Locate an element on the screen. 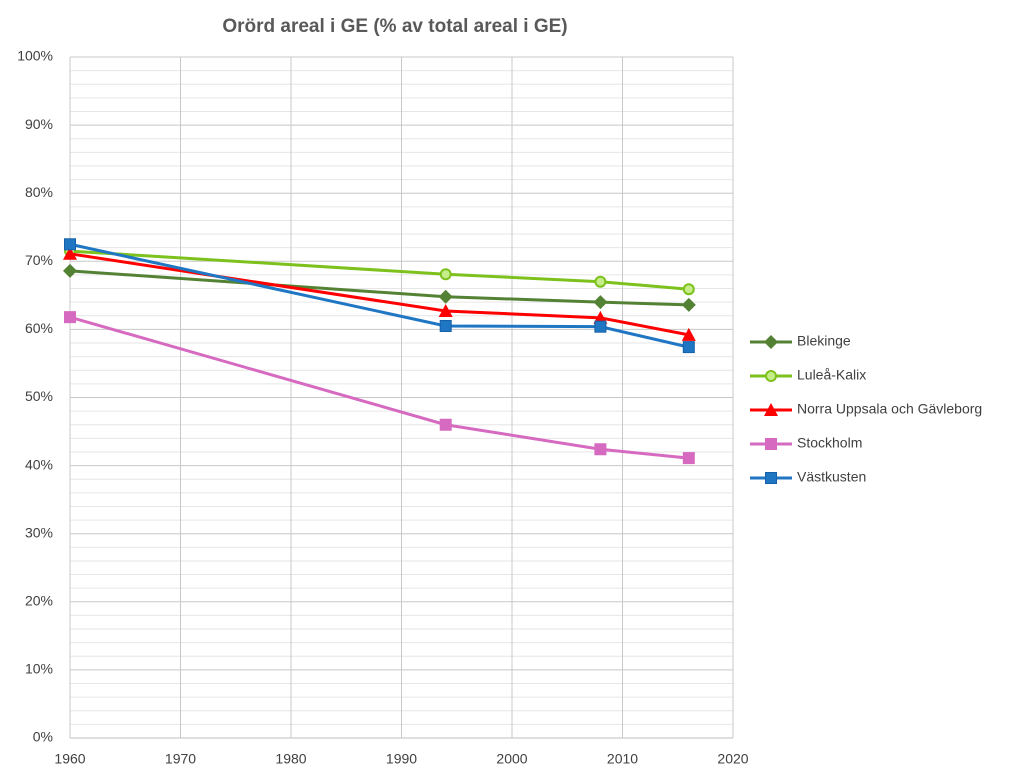 This screenshot has width=1023, height=776. legend-label: Stockholm is located at coordinates (829, 443).